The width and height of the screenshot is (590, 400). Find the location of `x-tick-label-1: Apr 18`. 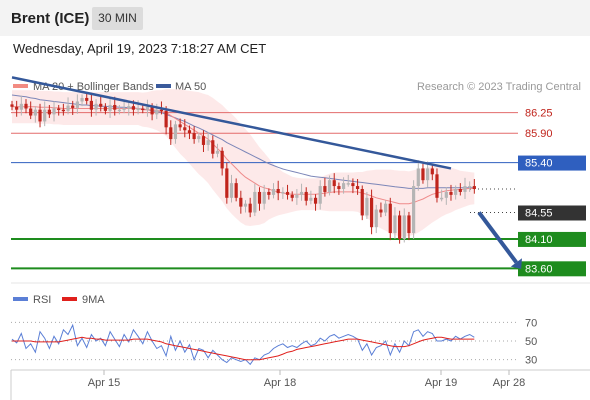

x-tick-label-1: Apr 18 is located at coordinates (280, 383).